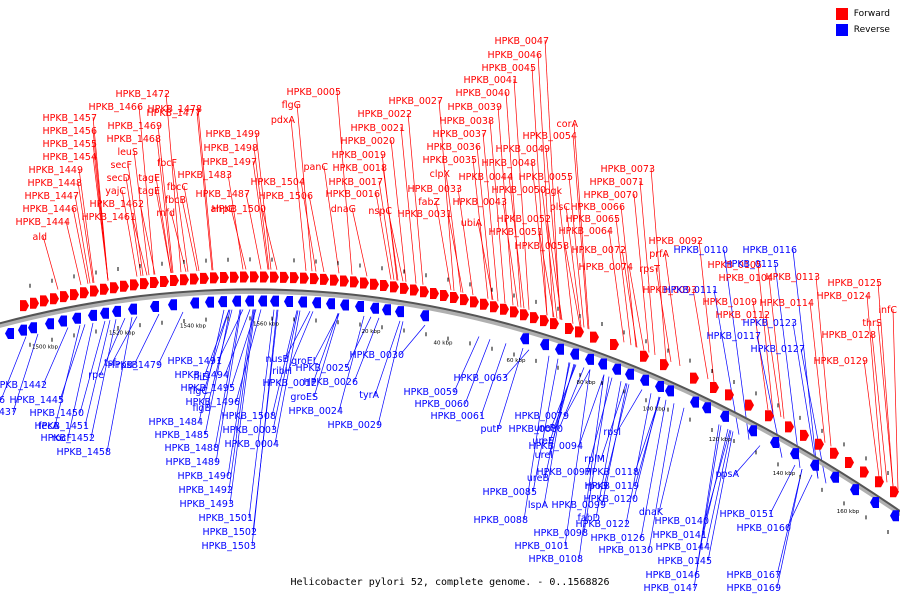 The width and height of the screenshot is (900, 600). Describe the element at coordinates (315, 167) in the screenshot. I see `forward-gene-label: panC` at that location.